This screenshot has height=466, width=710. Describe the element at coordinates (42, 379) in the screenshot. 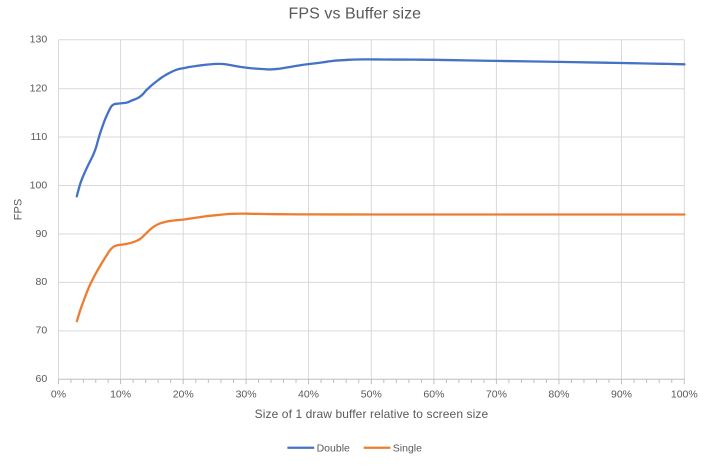

I see `svg-text: 60` at that location.